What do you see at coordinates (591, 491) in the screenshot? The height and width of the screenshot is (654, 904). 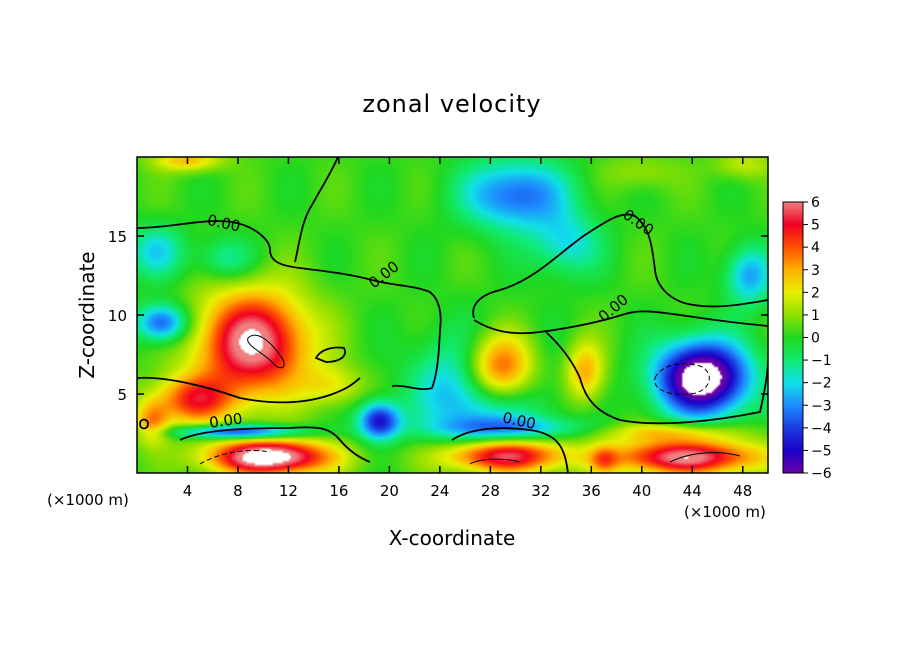 I see `x-tick-label: 36` at bounding box center [591, 491].